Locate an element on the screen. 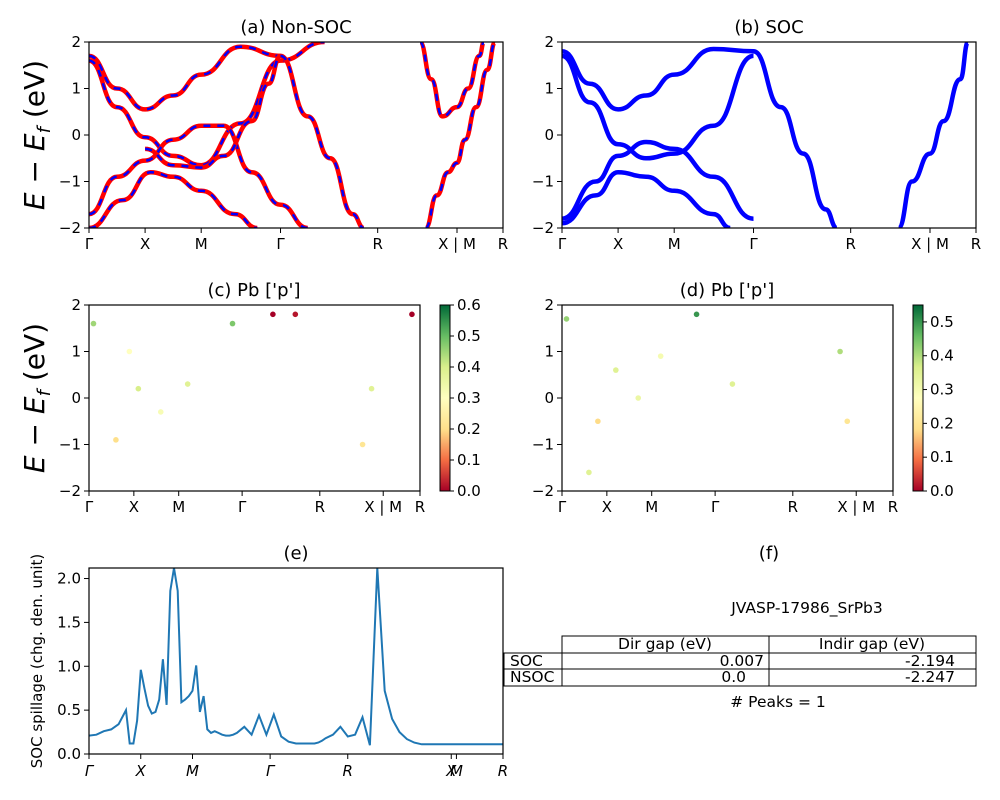  row-label-soc: SOC is located at coordinates (526, 661).